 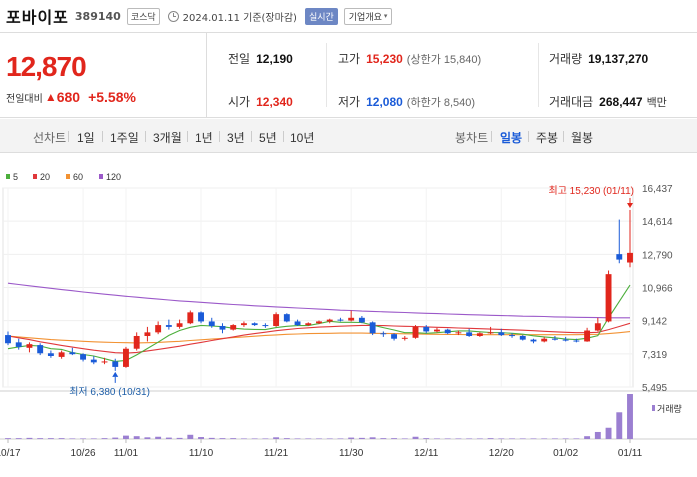 What do you see at coordinates (368, 16) in the screenshot?
I see `company-overview-button: 기업개요 ▾` at bounding box center [368, 16].